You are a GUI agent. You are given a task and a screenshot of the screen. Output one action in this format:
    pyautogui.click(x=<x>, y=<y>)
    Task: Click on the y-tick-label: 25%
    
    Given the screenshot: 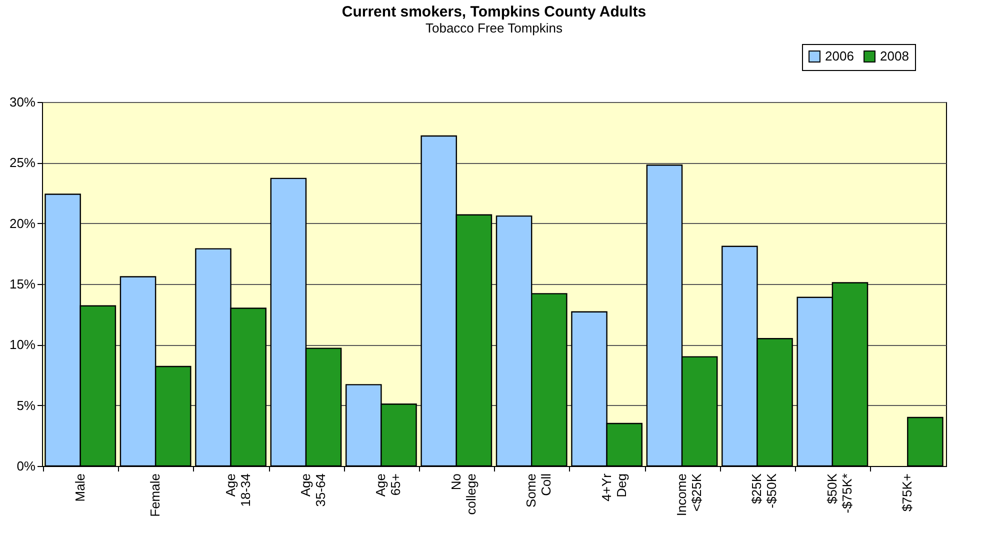 What is the action you would take?
    pyautogui.click(x=22, y=162)
    